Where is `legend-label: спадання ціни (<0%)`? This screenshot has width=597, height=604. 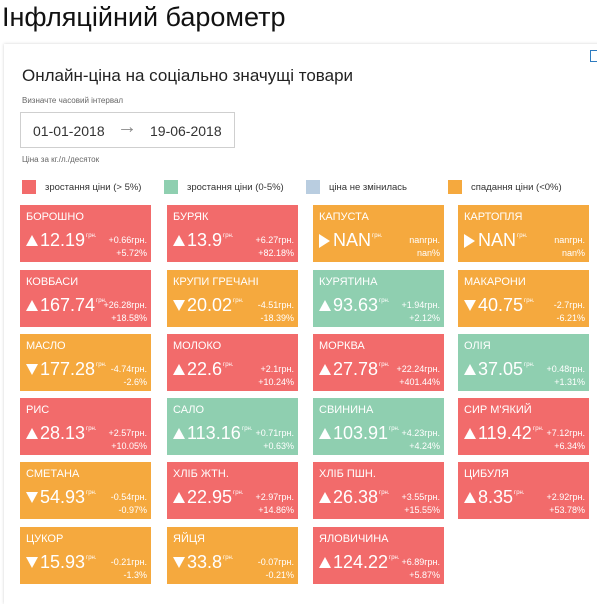 legend-label: спадання ціни (<0%) is located at coordinates (516, 187).